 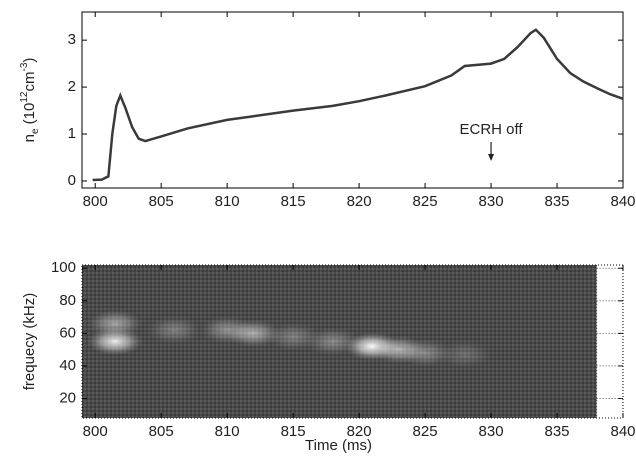 What do you see at coordinates (491, 157) in the screenshot?
I see `arrow-head` at bounding box center [491, 157].